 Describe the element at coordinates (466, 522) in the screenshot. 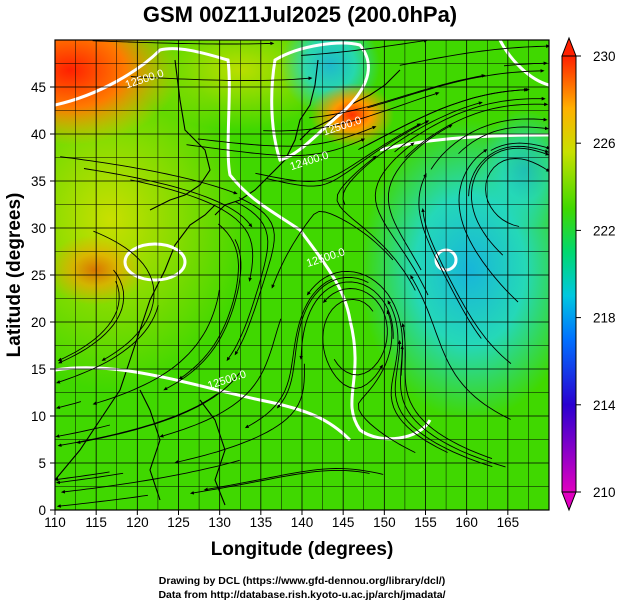

I see `x-tick-label: 160` at that location.